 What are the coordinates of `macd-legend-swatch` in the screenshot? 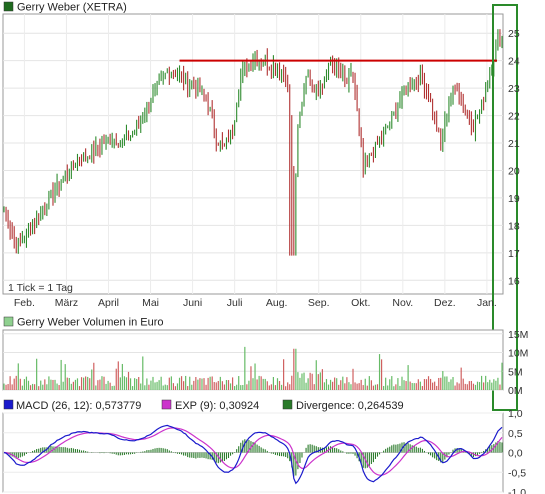 It's located at (8, 404).